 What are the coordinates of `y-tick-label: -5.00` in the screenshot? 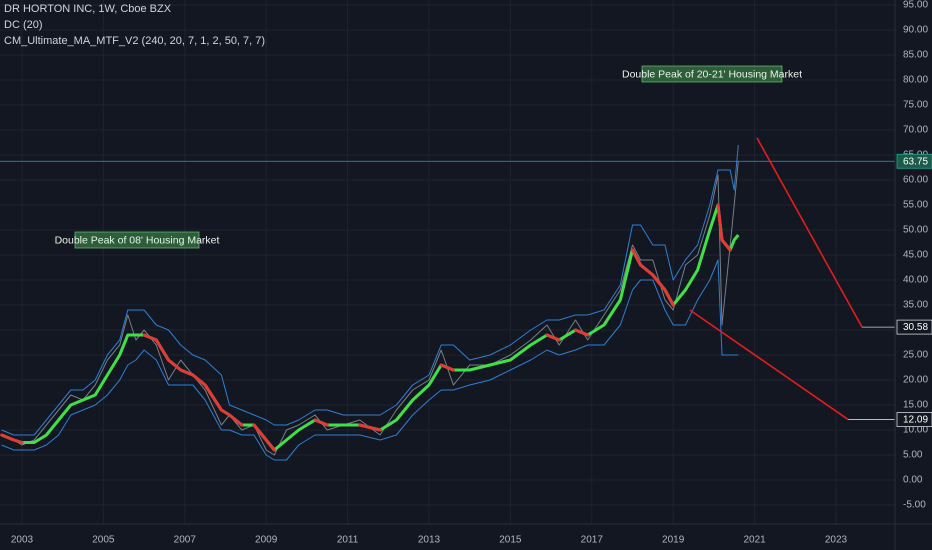 It's located at (914, 505).